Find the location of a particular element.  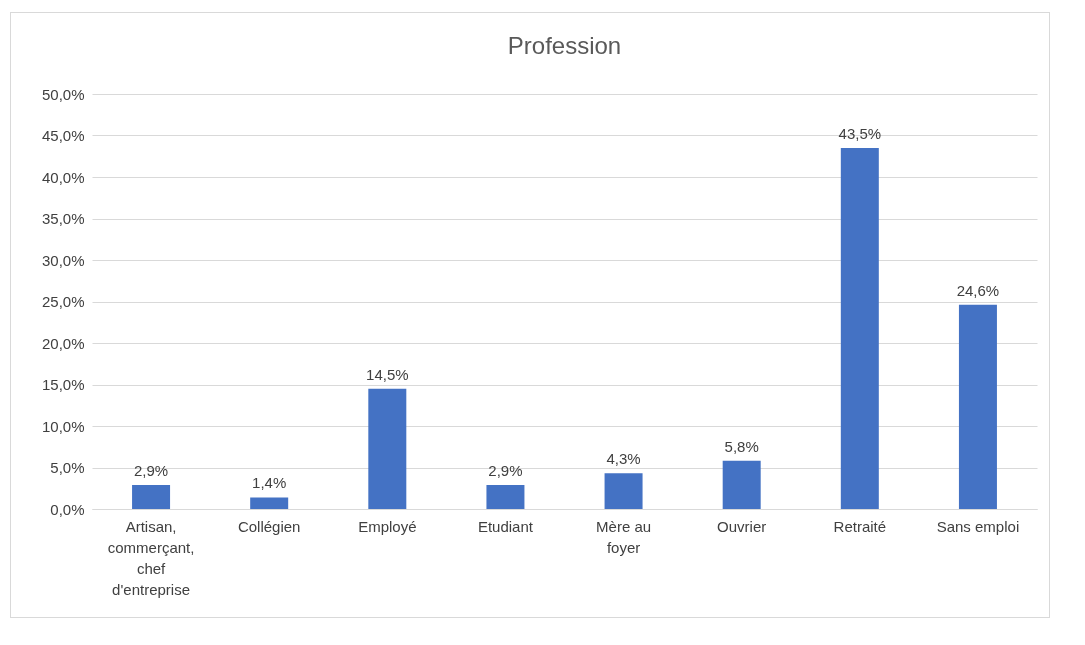

y-tick-label: 40,0% is located at coordinates (63, 177).